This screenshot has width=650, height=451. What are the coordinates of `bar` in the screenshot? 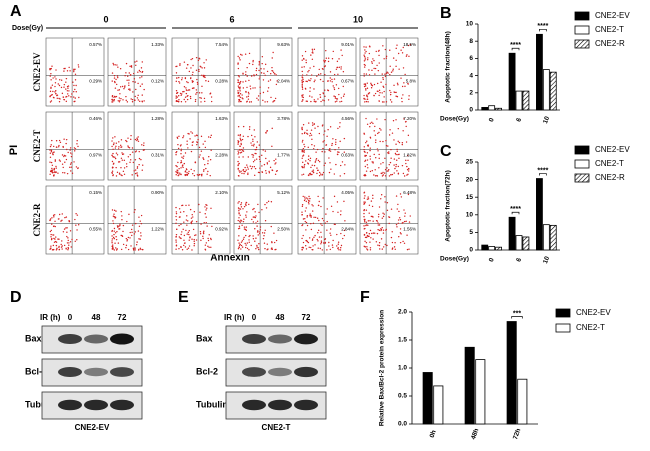 It's located at (526, 100).